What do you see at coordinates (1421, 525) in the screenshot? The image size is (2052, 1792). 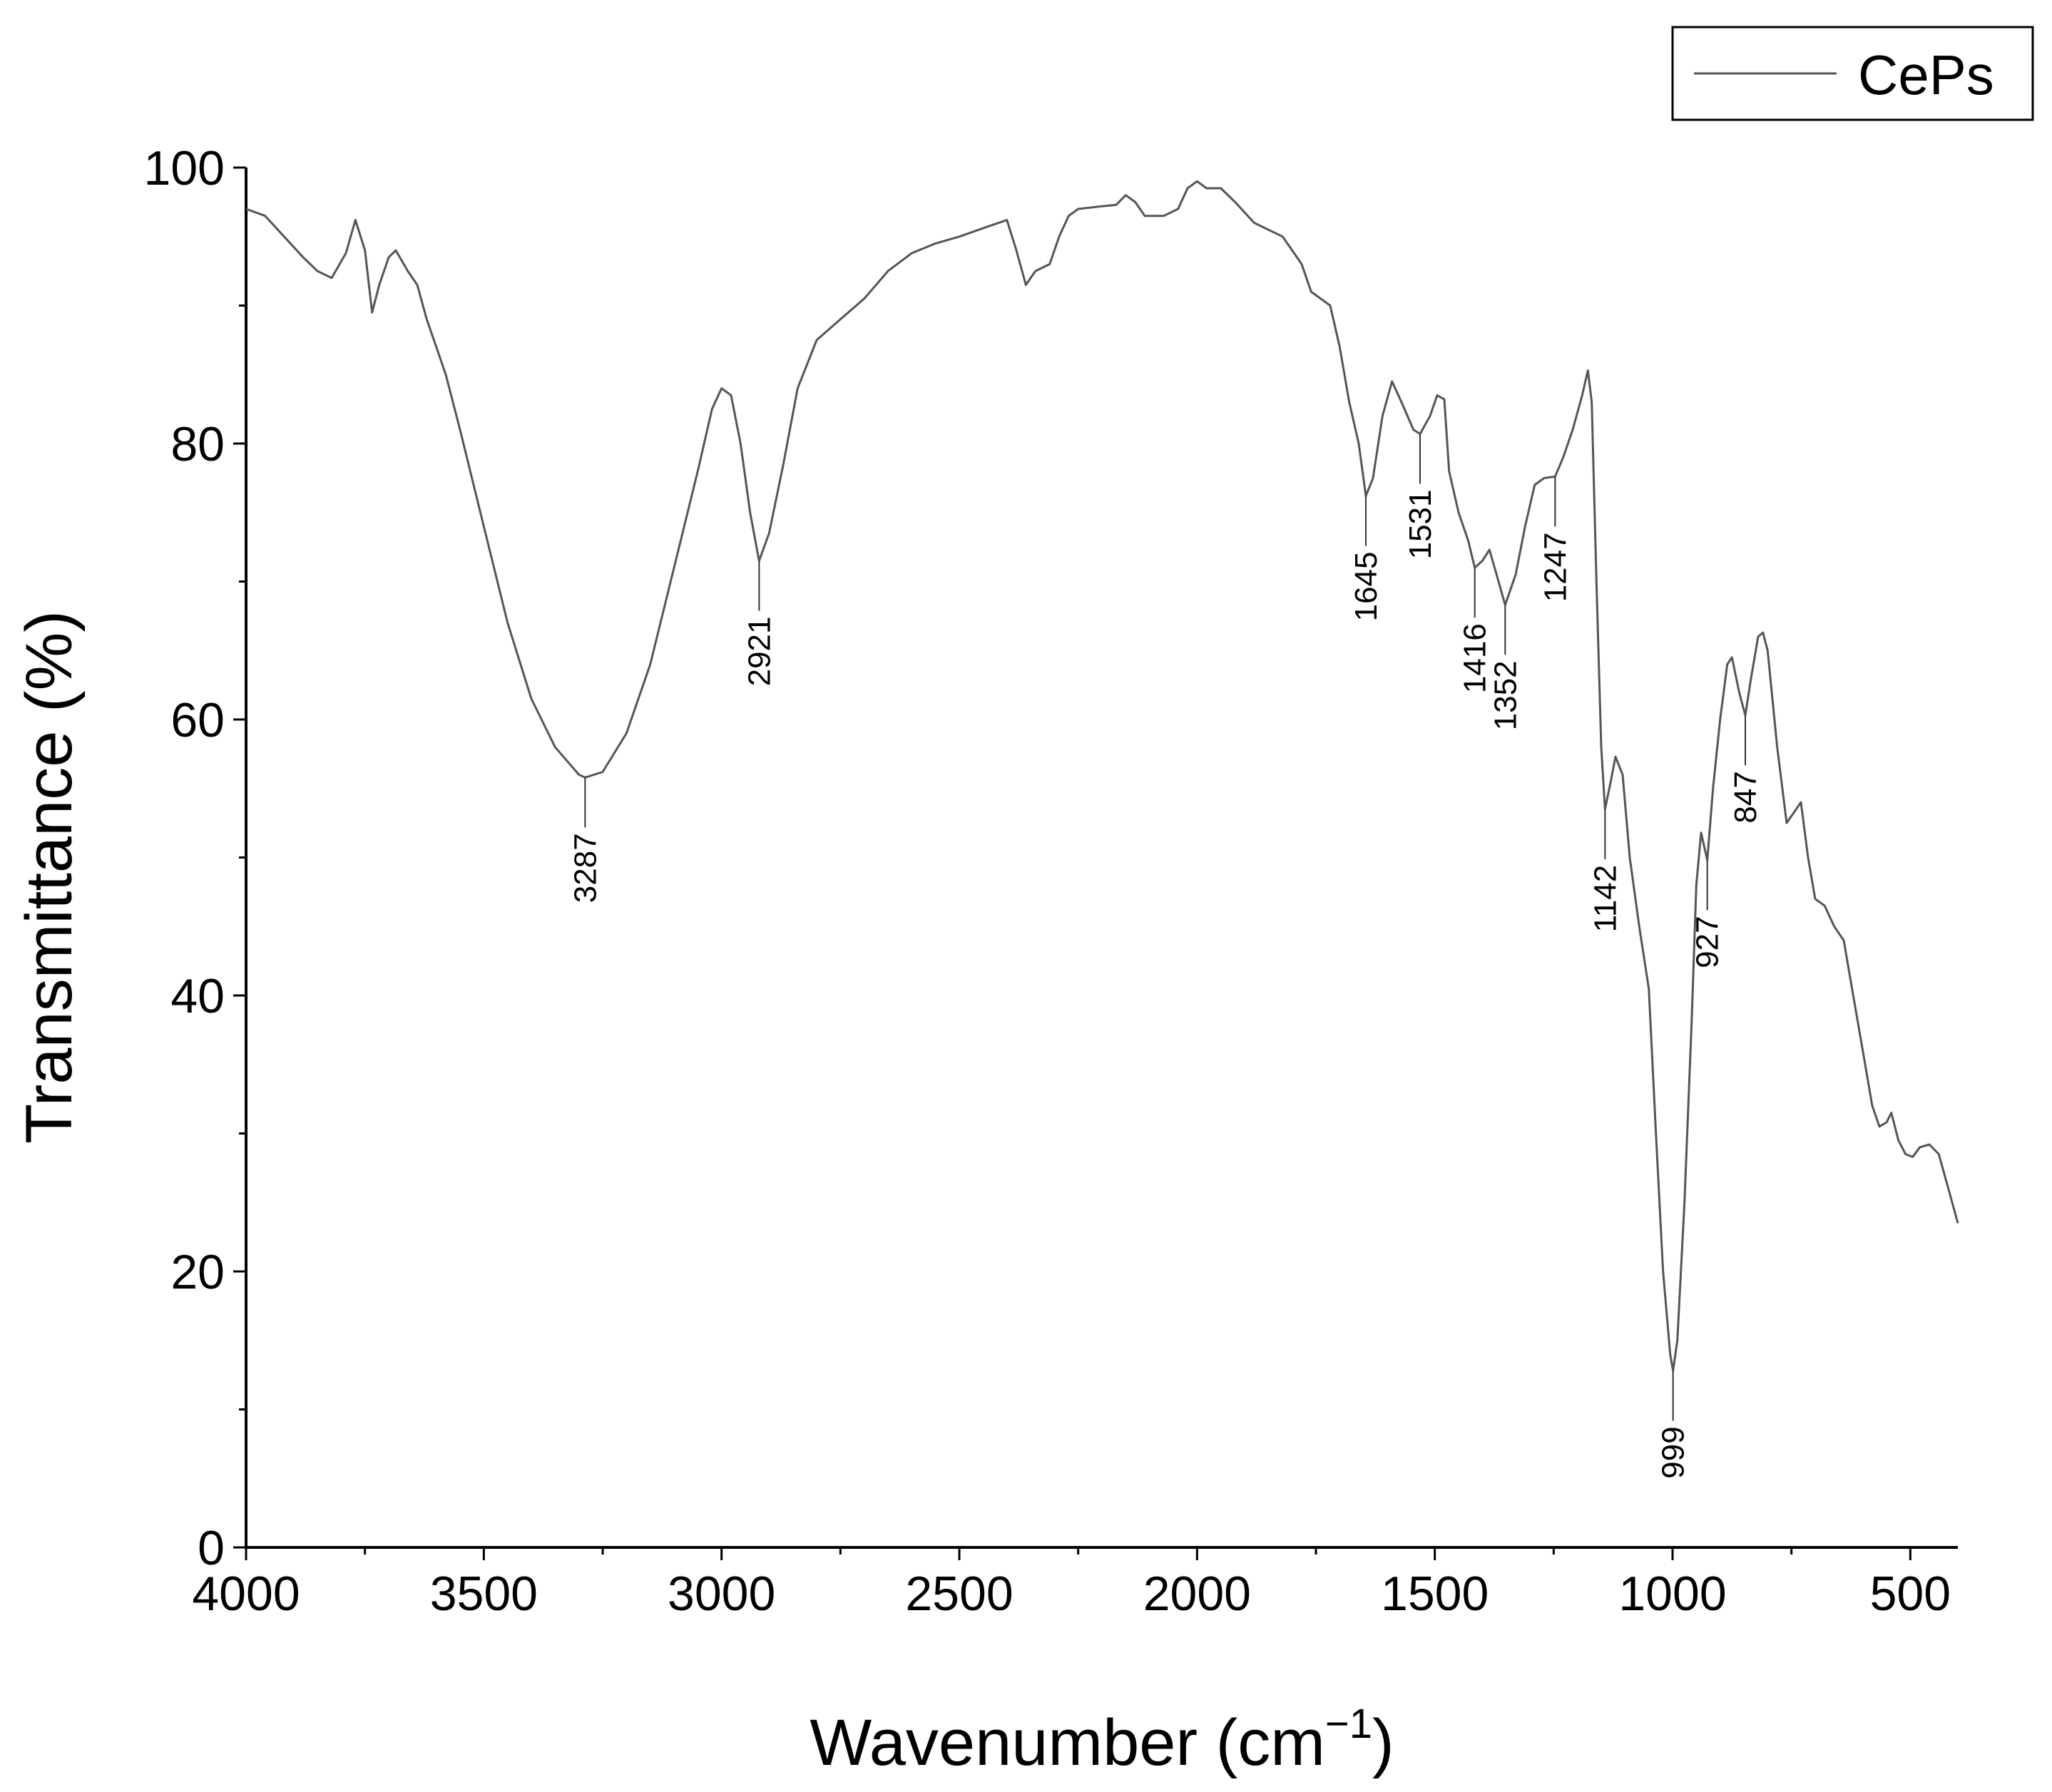 I see `peak-label: 1531` at bounding box center [1421, 525].